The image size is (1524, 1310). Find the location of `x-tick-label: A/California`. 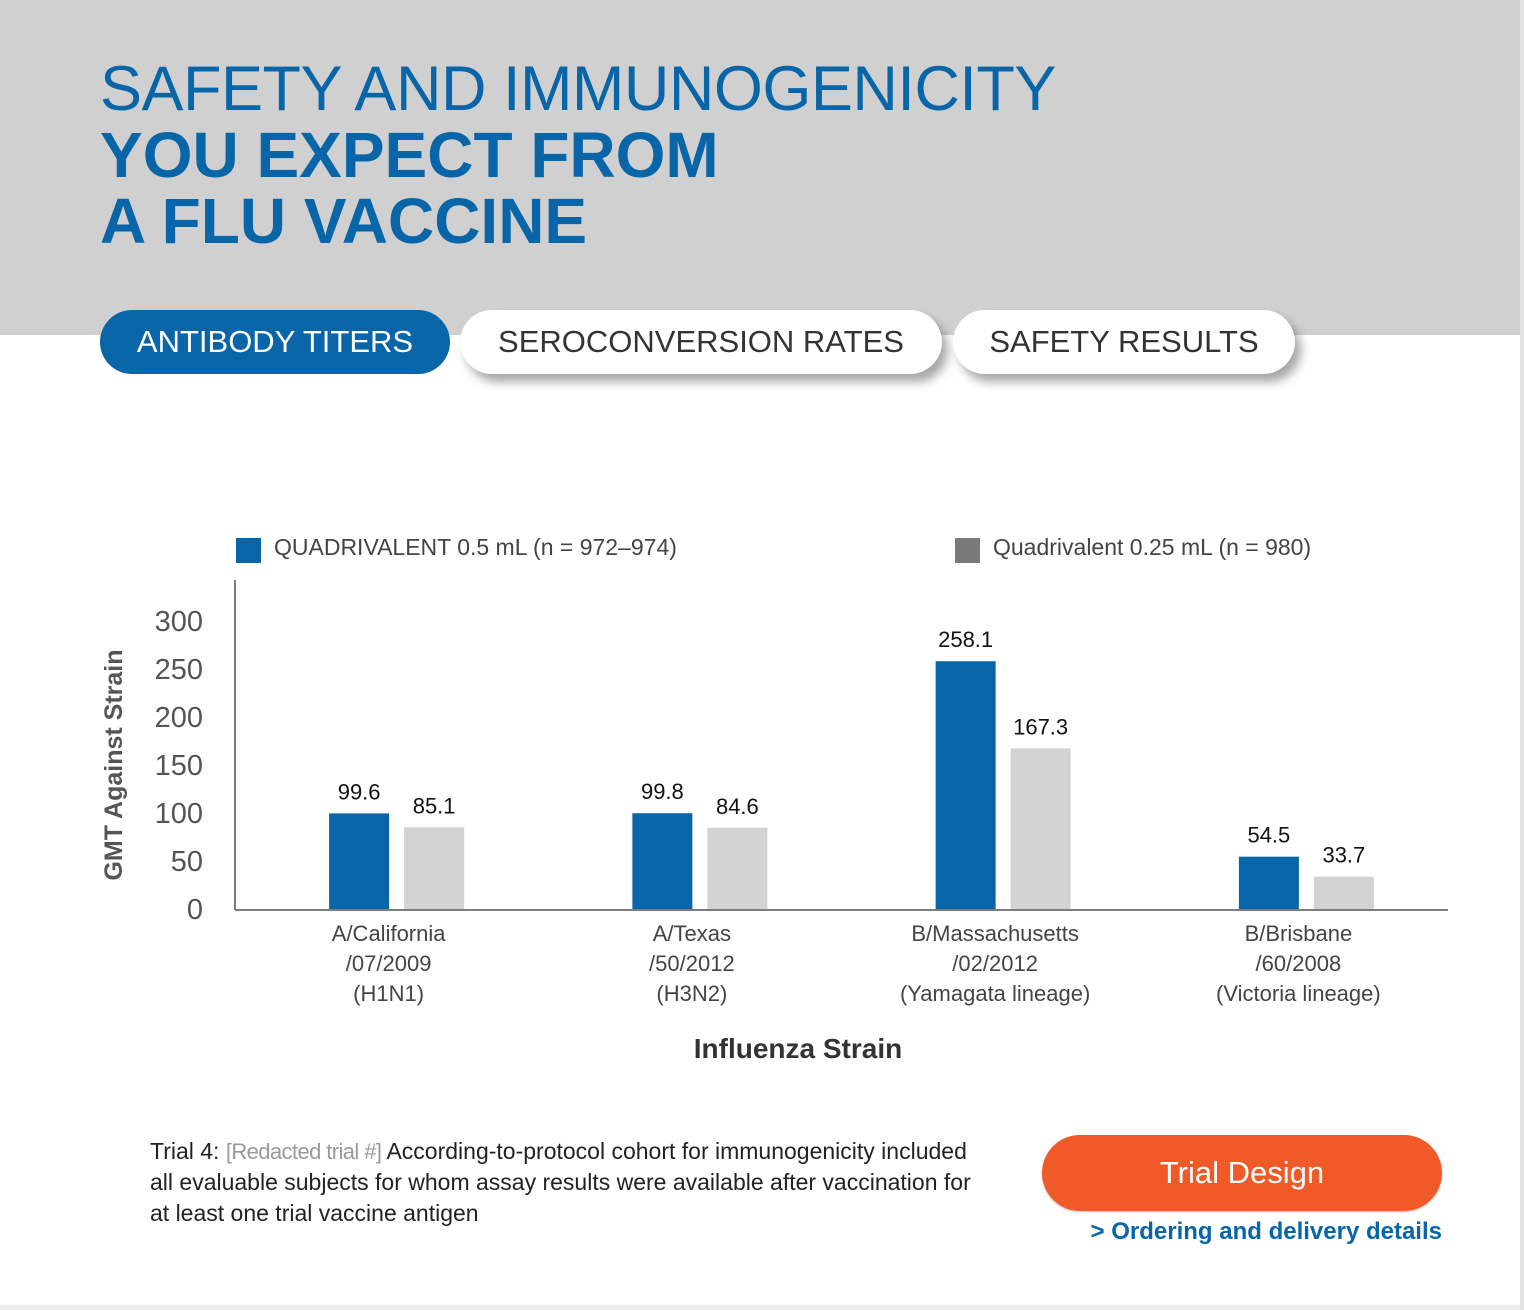

x-tick-label: A/California is located at coordinates (389, 933).